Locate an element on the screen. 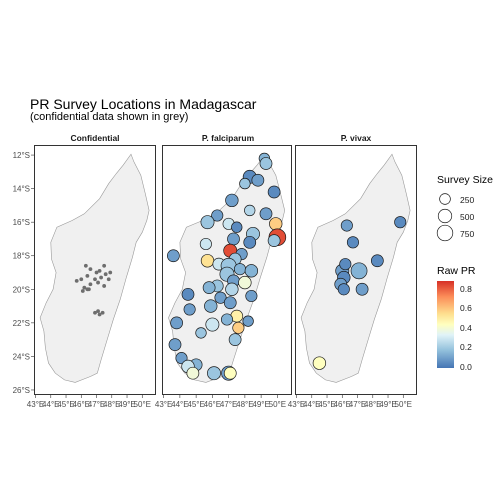 This screenshot has width=504, height=504. y-tick-label: 18°S is located at coordinates (21, 256).